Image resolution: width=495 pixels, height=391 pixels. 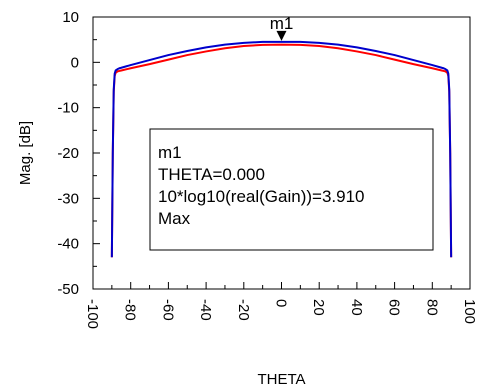 I want to click on x-axis-label: THETA, so click(x=281, y=379).